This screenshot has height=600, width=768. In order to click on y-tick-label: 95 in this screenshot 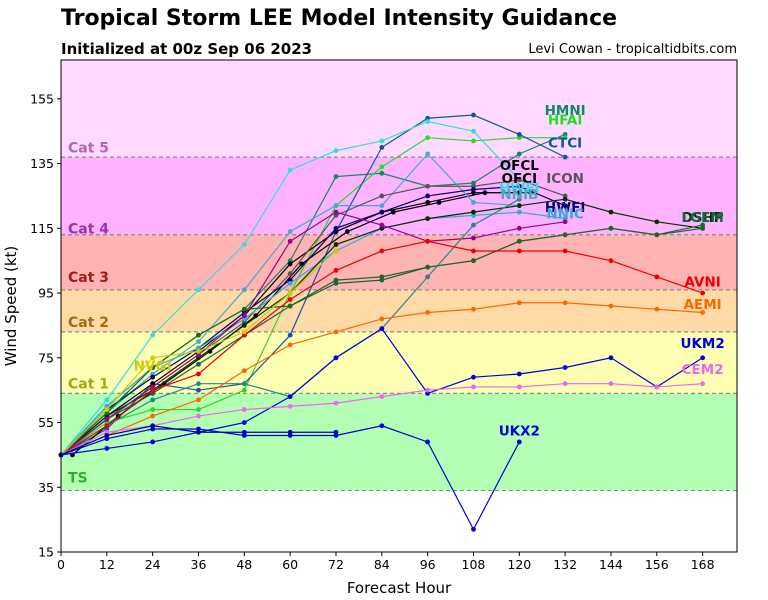, I will do `click(46, 293)`.